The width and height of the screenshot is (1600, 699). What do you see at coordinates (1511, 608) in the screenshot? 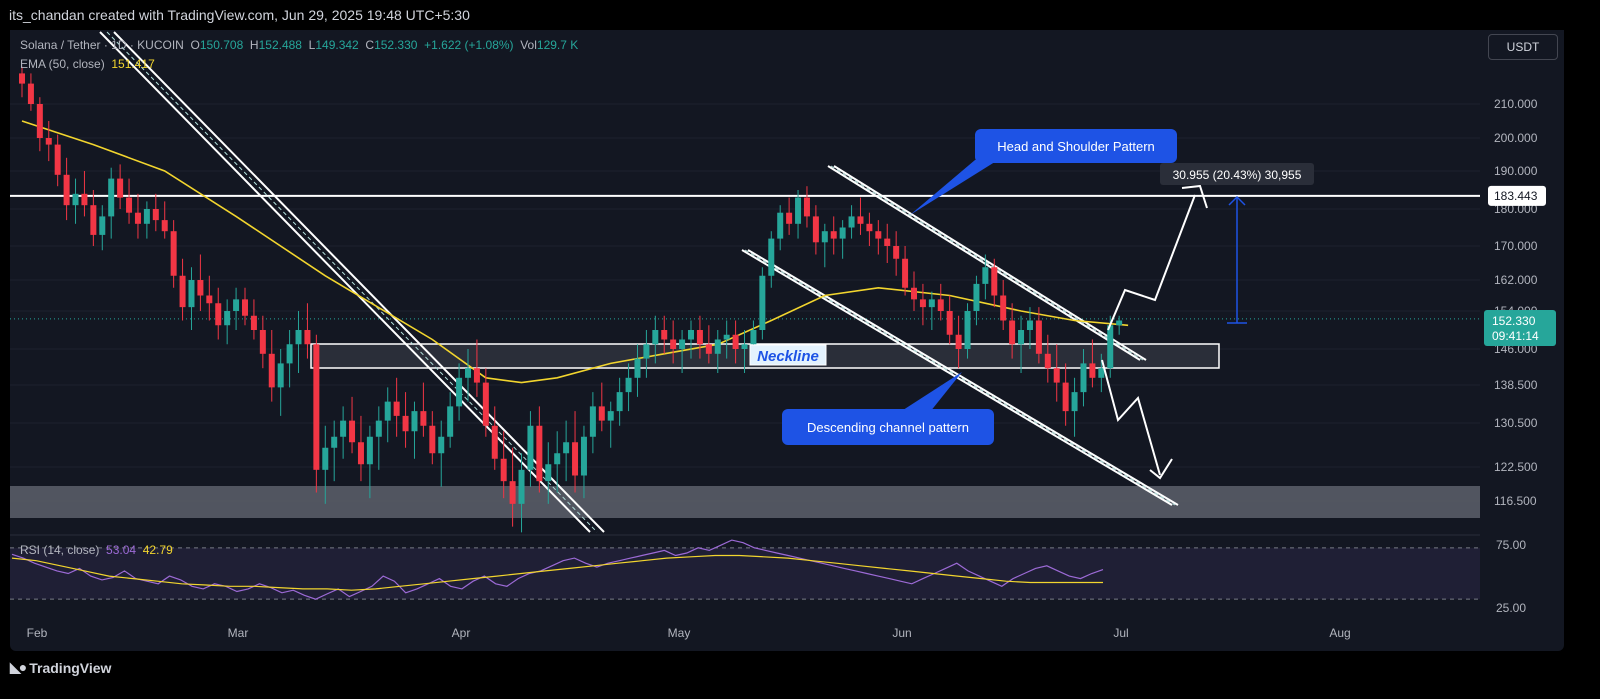
I see `rsi-tick: 25.00` at bounding box center [1511, 608].